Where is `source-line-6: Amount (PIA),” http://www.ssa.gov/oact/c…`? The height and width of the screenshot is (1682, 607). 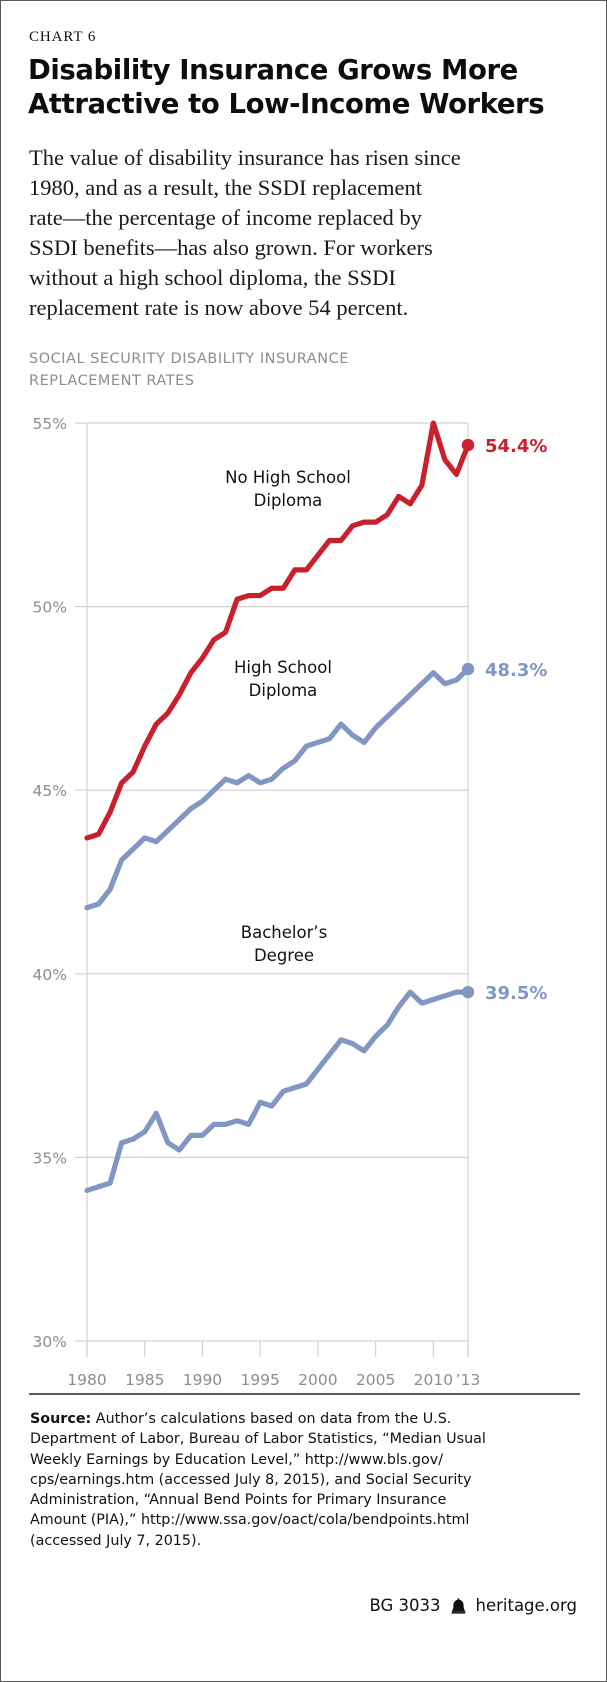
source-line-6: Amount (PIA),” http://www.ssa.gov/oact/c… is located at coordinates (250, 1520).